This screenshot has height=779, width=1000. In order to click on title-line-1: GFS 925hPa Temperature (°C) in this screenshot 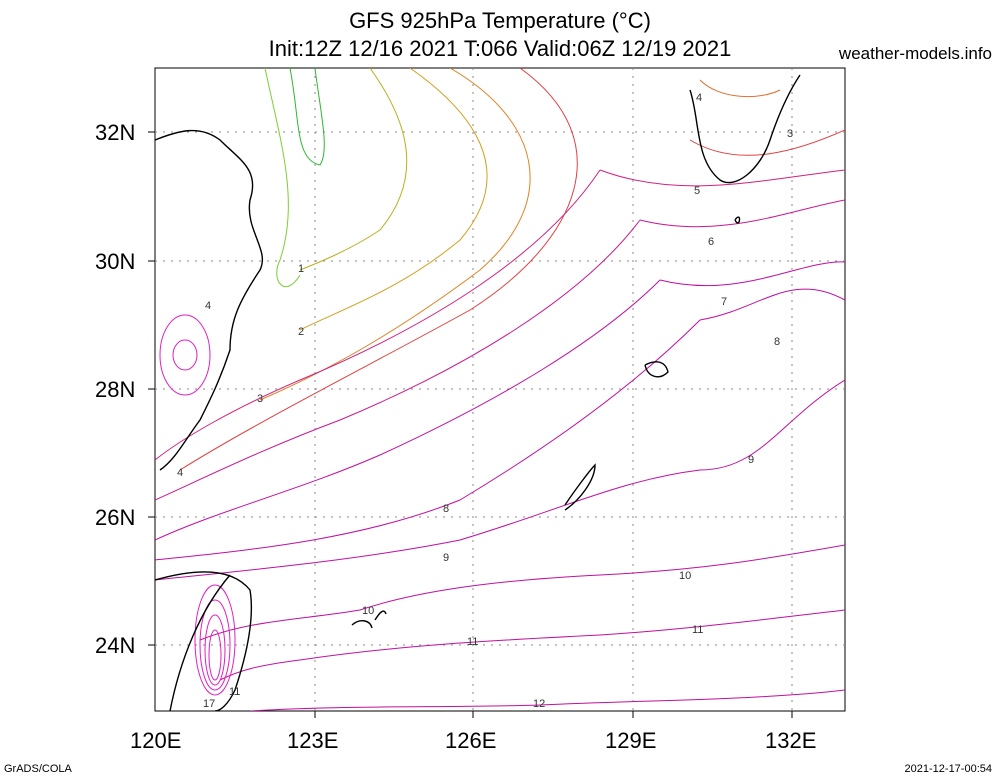, I will do `click(500, 20)`.